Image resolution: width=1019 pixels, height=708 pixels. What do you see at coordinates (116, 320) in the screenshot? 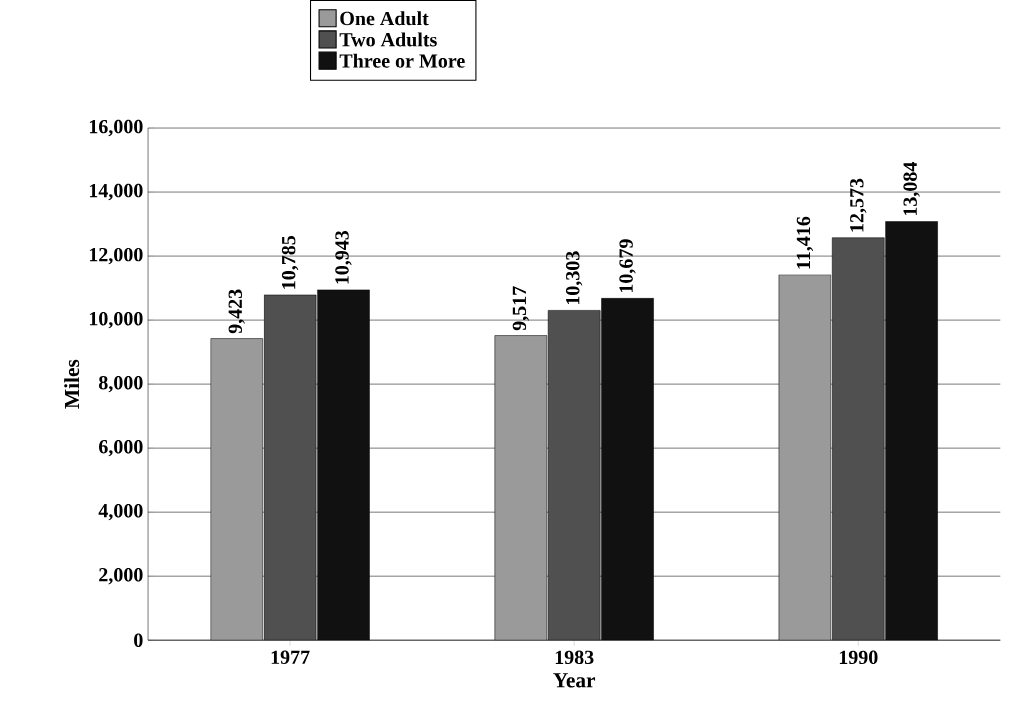
I see `y-tick-label: 10,000` at bounding box center [116, 320].